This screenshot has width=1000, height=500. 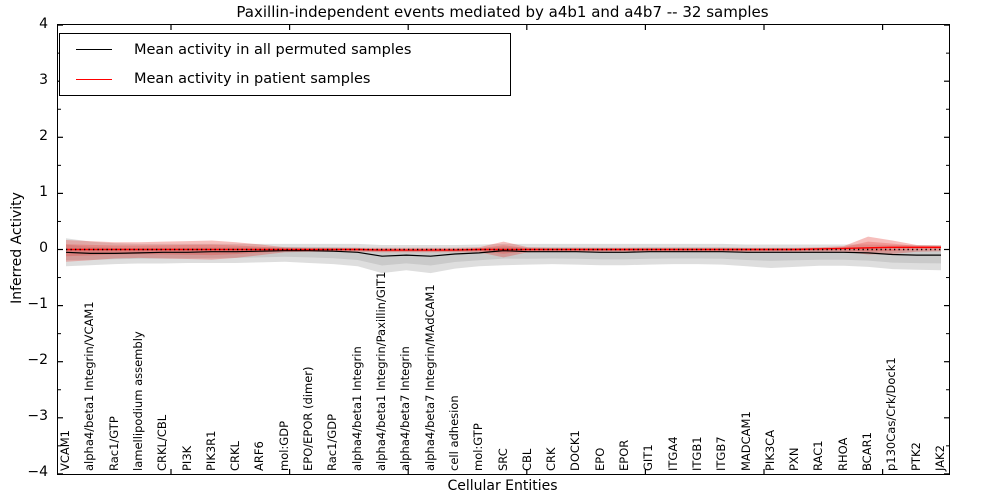 What do you see at coordinates (818, 455) in the screenshot?
I see `category-label: RAC1` at bounding box center [818, 455].